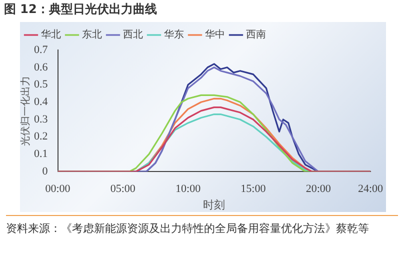  What do you see at coordinates (256, 34) in the screenshot?
I see `legend-label: 西南` at bounding box center [256, 34].